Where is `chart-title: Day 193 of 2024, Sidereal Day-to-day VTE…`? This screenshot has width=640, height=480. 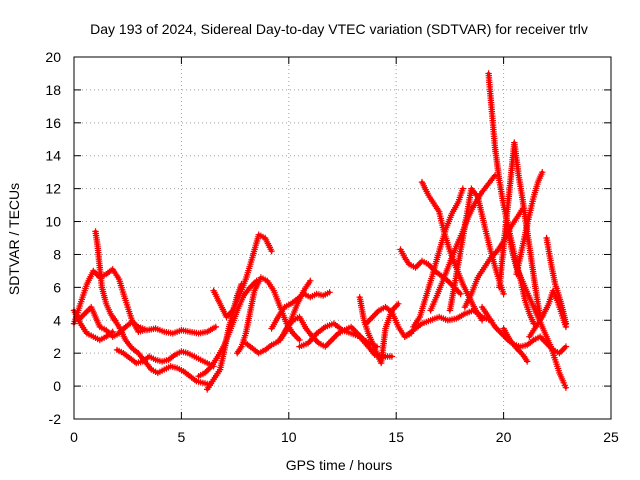
chart-title: Day 193 of 2024, Sidereal Day-to-day VTE… is located at coordinates (339, 29).